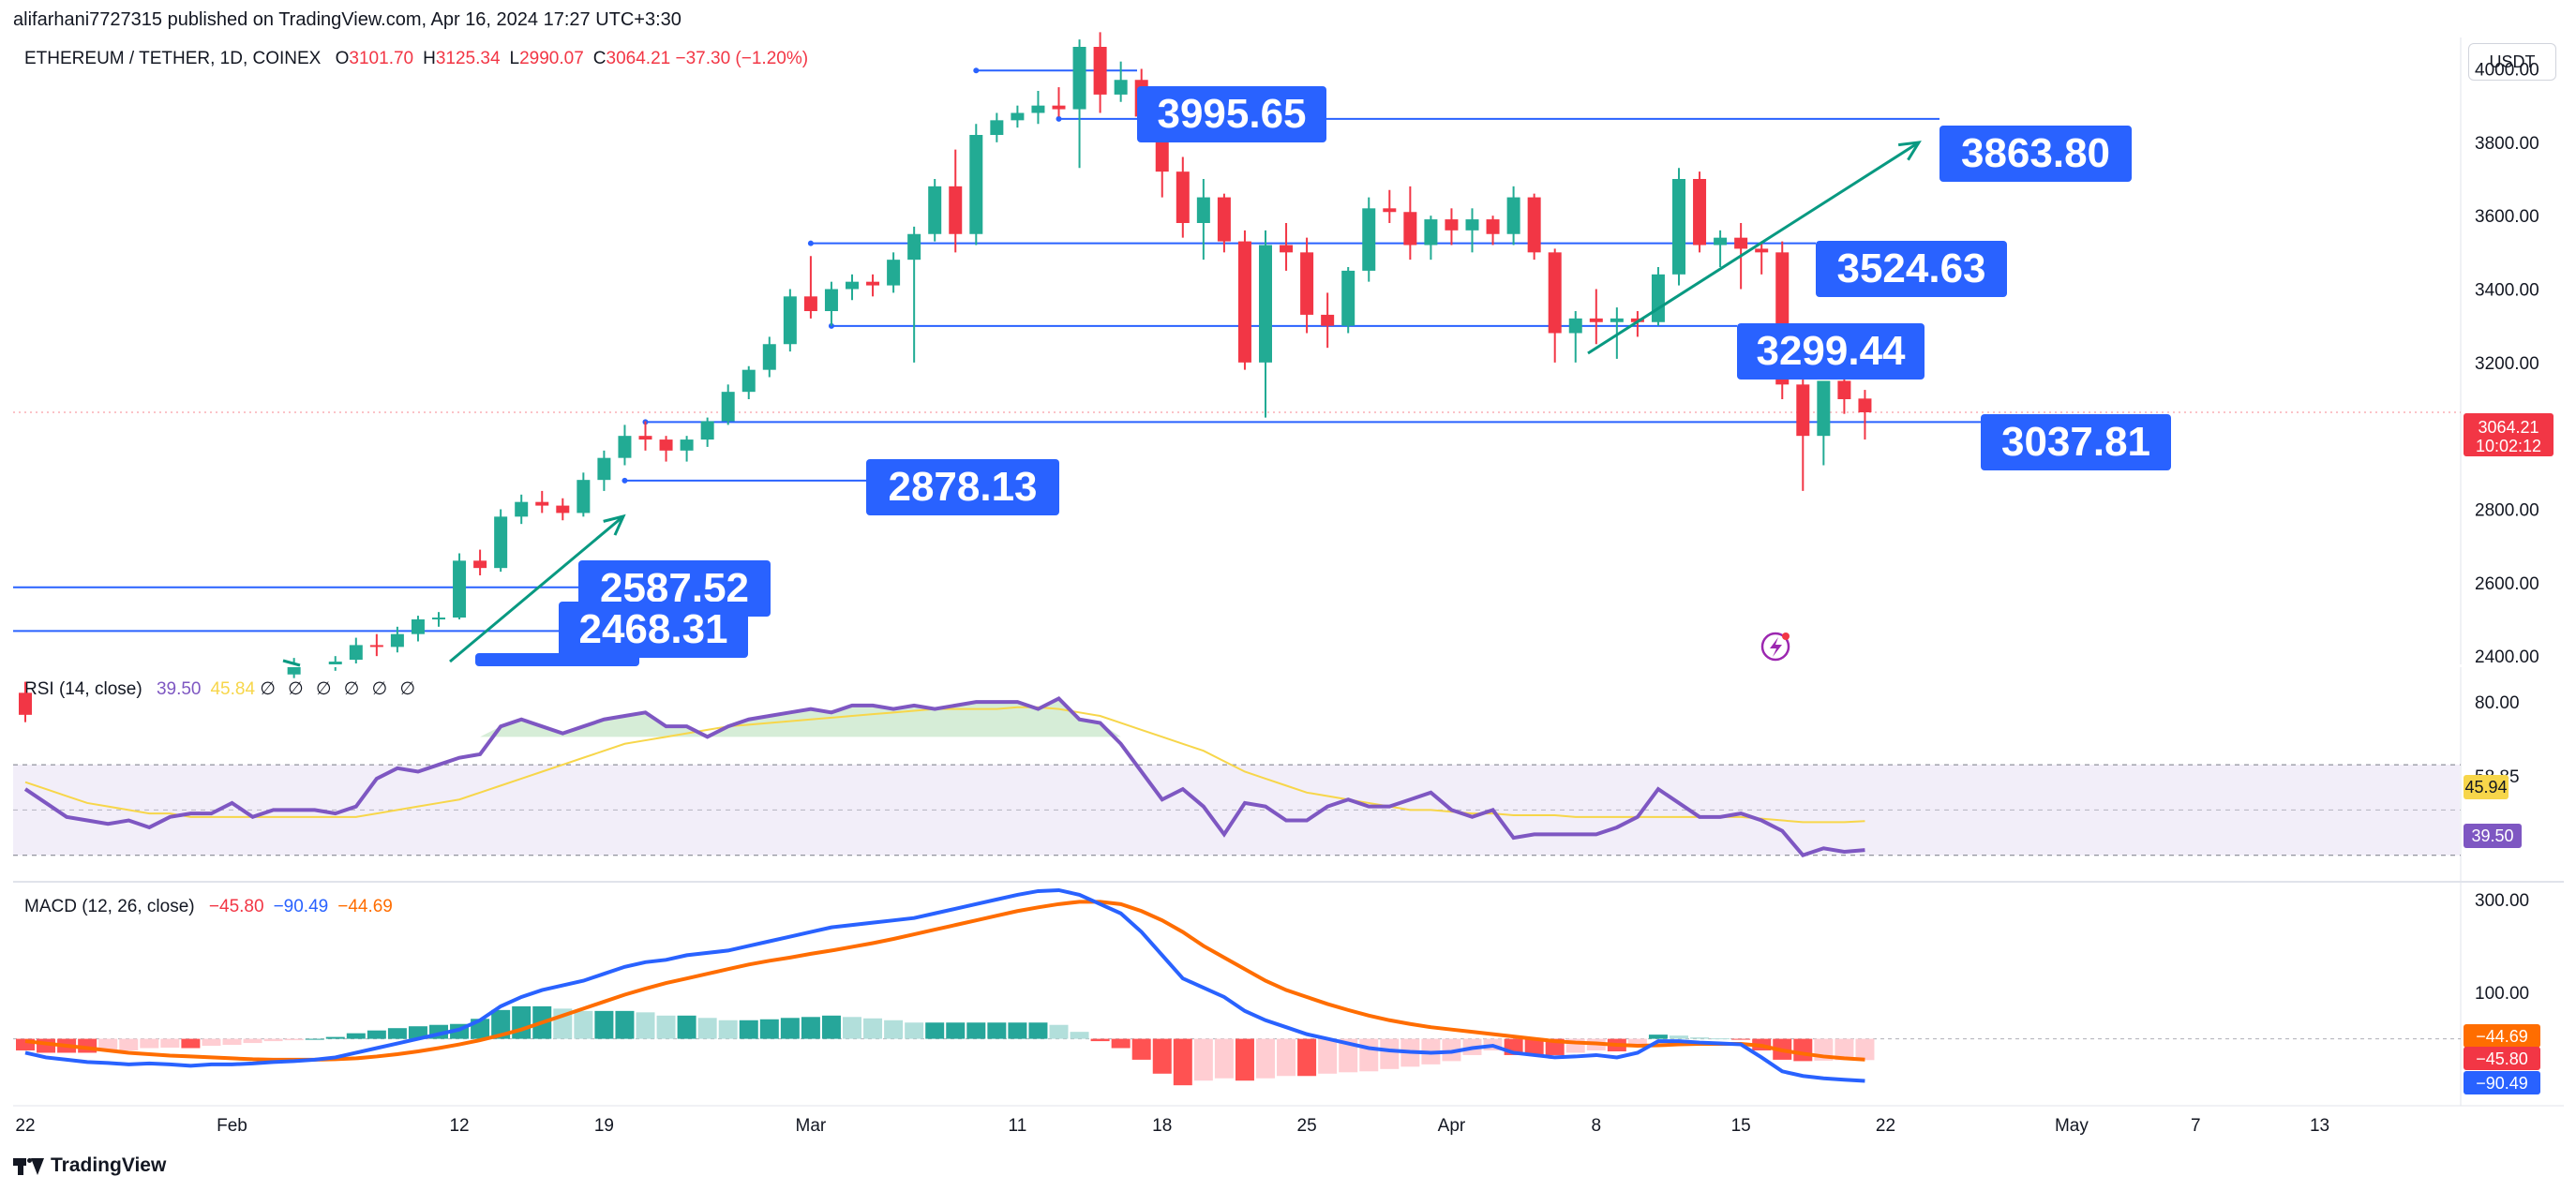  I want to click on lightning-icon, so click(1775, 647).